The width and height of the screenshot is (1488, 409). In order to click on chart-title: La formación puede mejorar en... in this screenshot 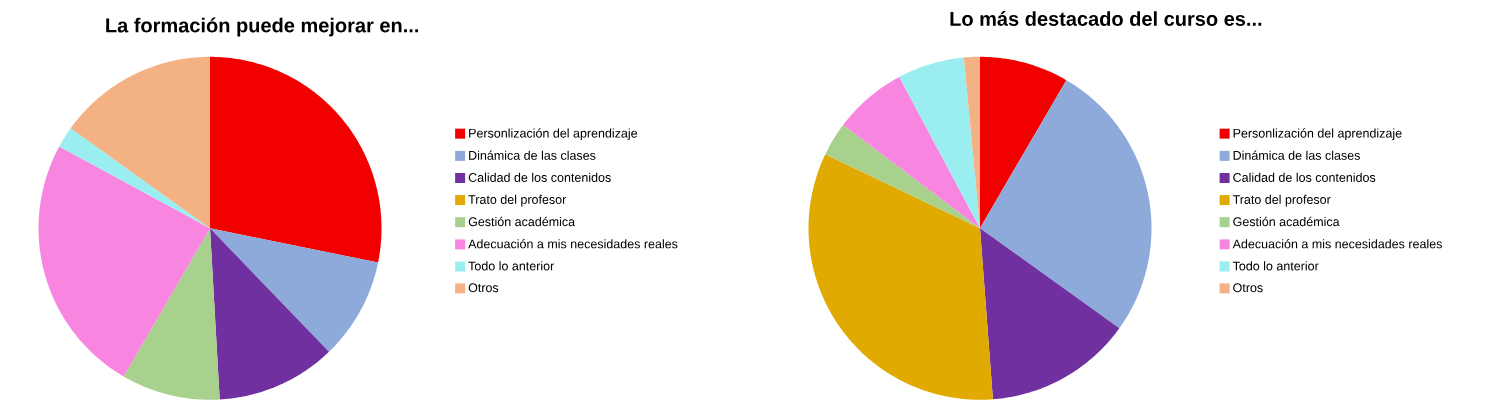, I will do `click(262, 27)`.